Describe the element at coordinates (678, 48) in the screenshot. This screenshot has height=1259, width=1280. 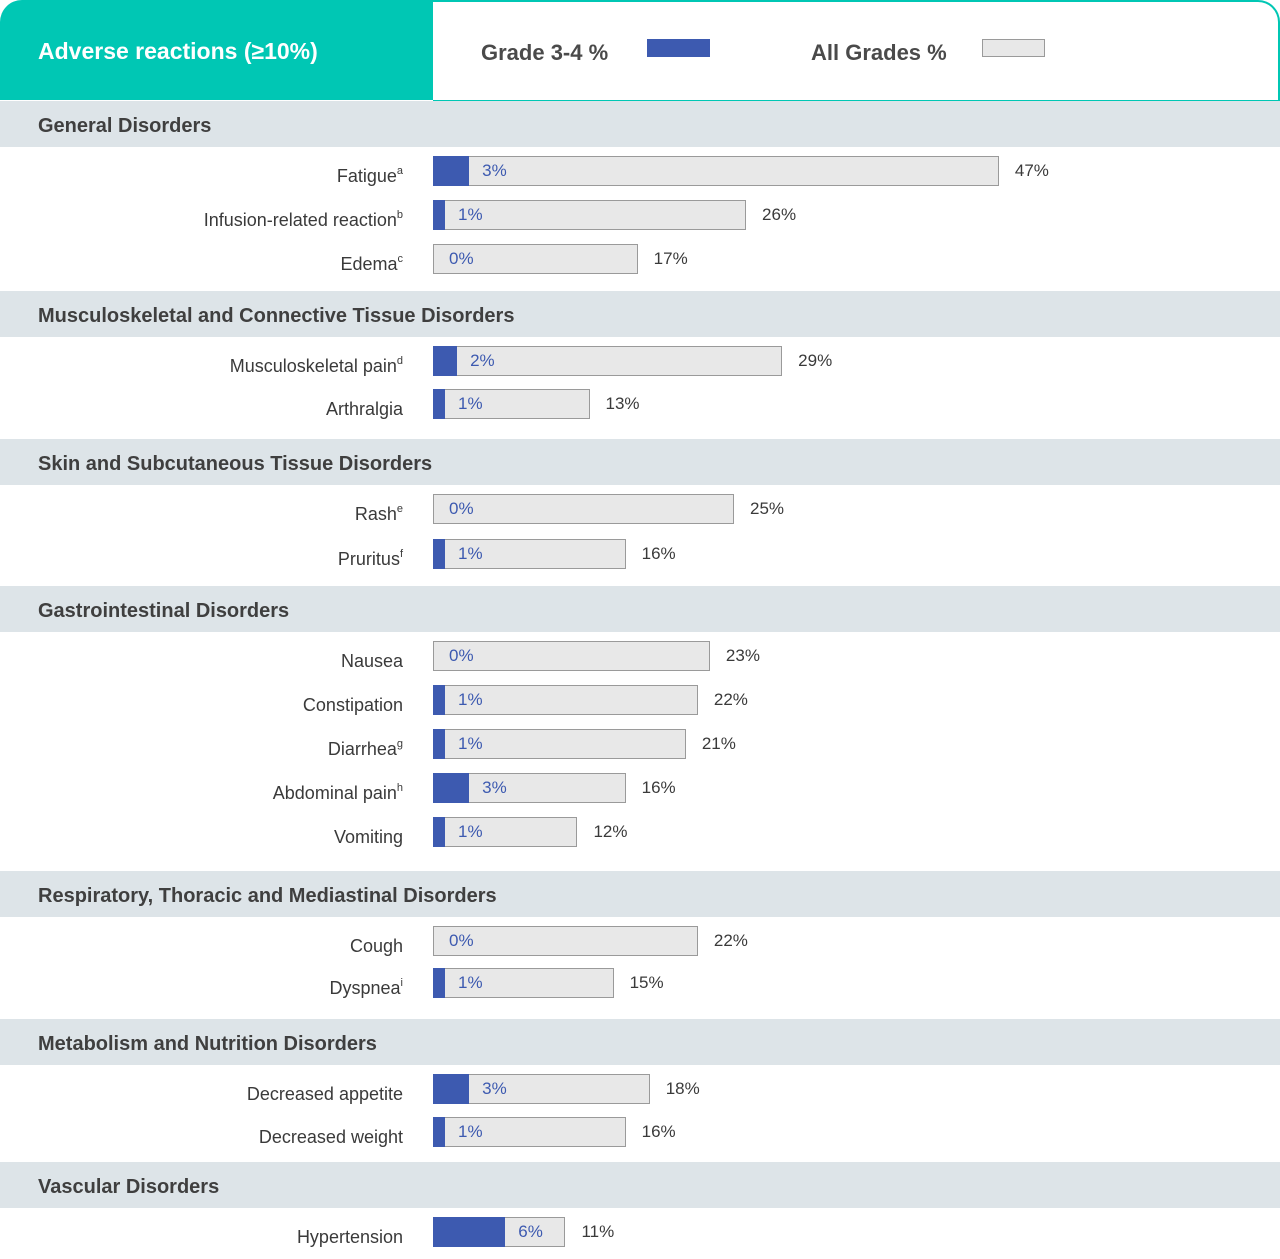
I see `legend-swatch-grade34` at that location.